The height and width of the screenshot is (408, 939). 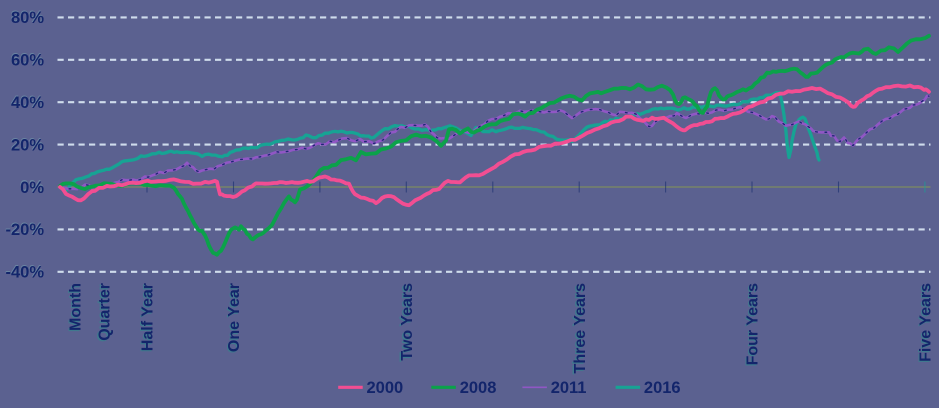 What do you see at coordinates (478, 388) in the screenshot?
I see `svg-text: 2008` at bounding box center [478, 388].